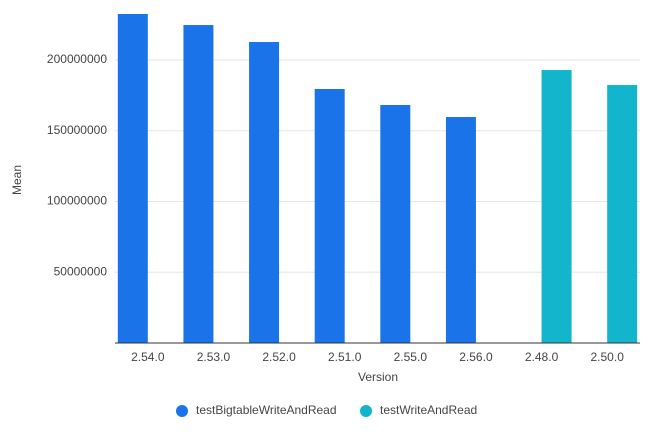 The width and height of the screenshot is (650, 442). Describe the element at coordinates (428, 410) in the screenshot. I see `legend-label: testWriteAndRead` at that location.